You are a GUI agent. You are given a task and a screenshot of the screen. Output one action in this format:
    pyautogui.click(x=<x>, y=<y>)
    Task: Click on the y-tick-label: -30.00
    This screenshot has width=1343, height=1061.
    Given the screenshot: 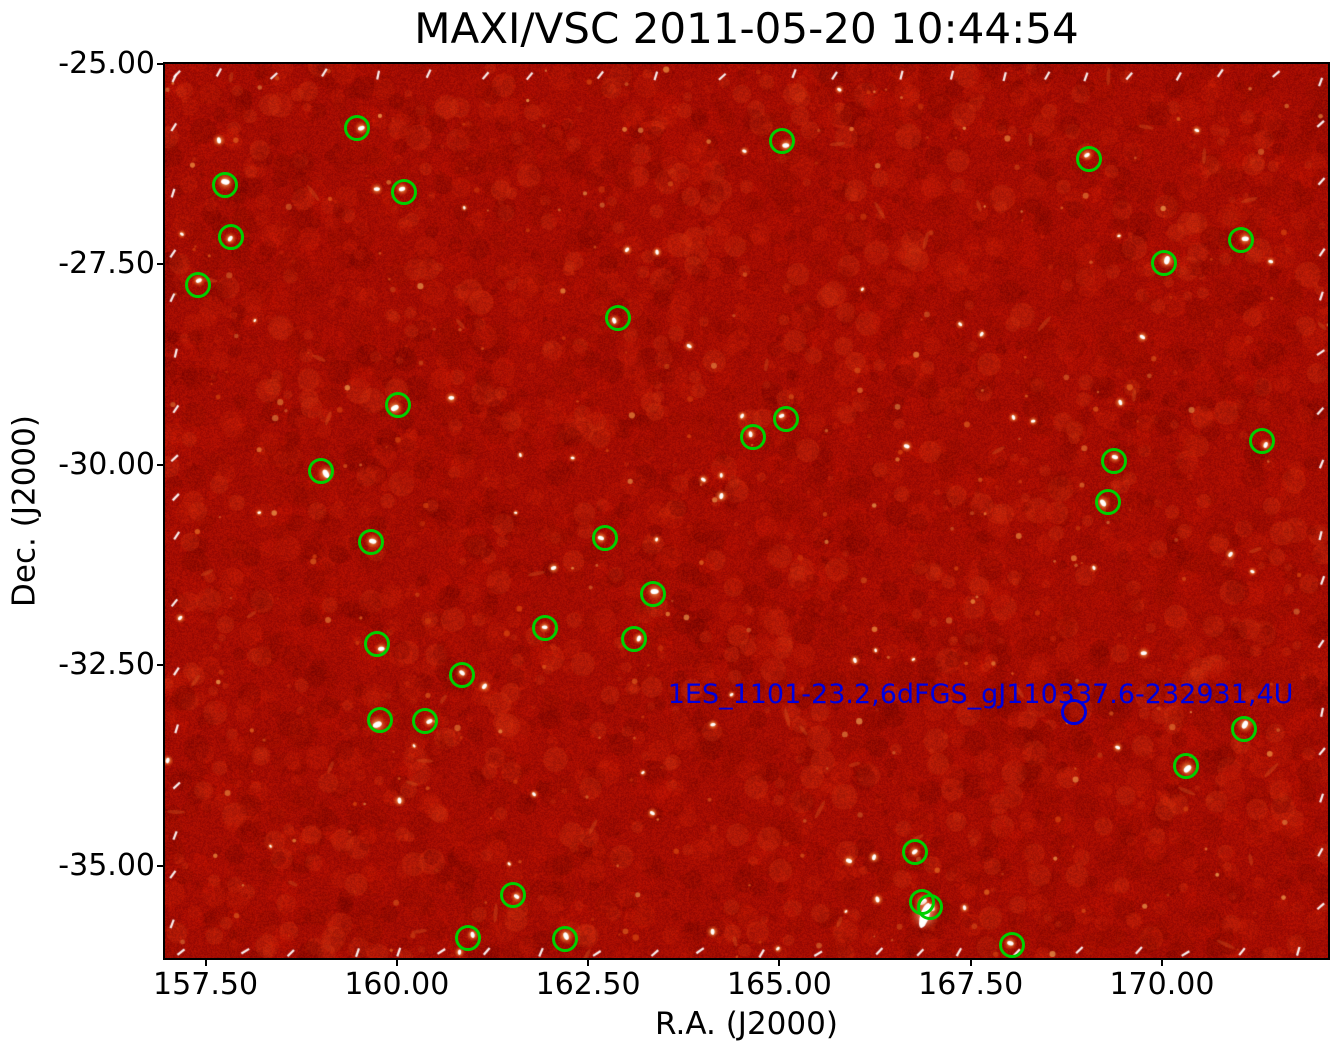 What is the action you would take?
    pyautogui.click(x=106, y=464)
    